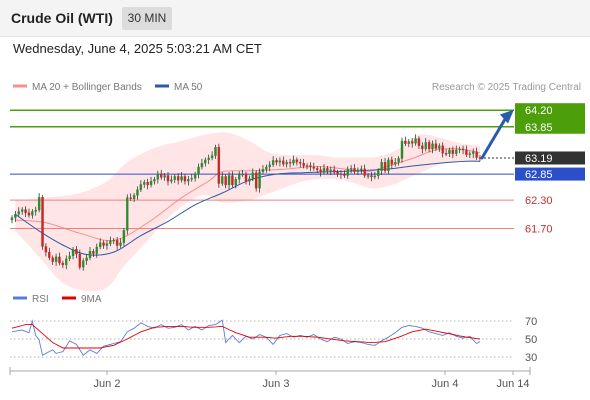  What do you see at coordinates (188, 87) in the screenshot?
I see `legend-label-ma50: MA 50` at bounding box center [188, 87].